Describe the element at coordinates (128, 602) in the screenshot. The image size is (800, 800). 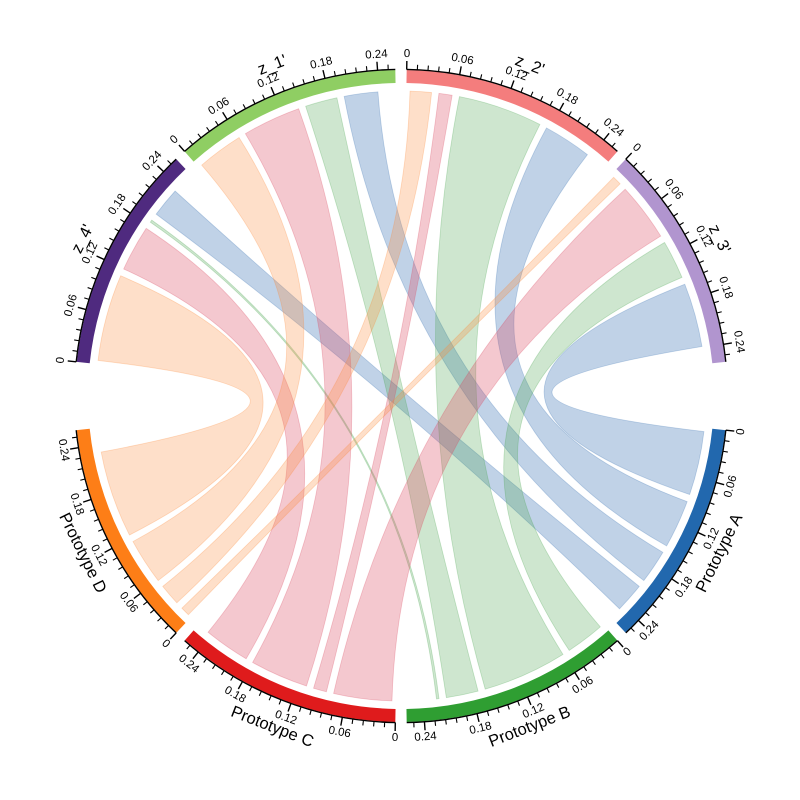
I see `tick-label-D-0.06: 0.06` at that location.